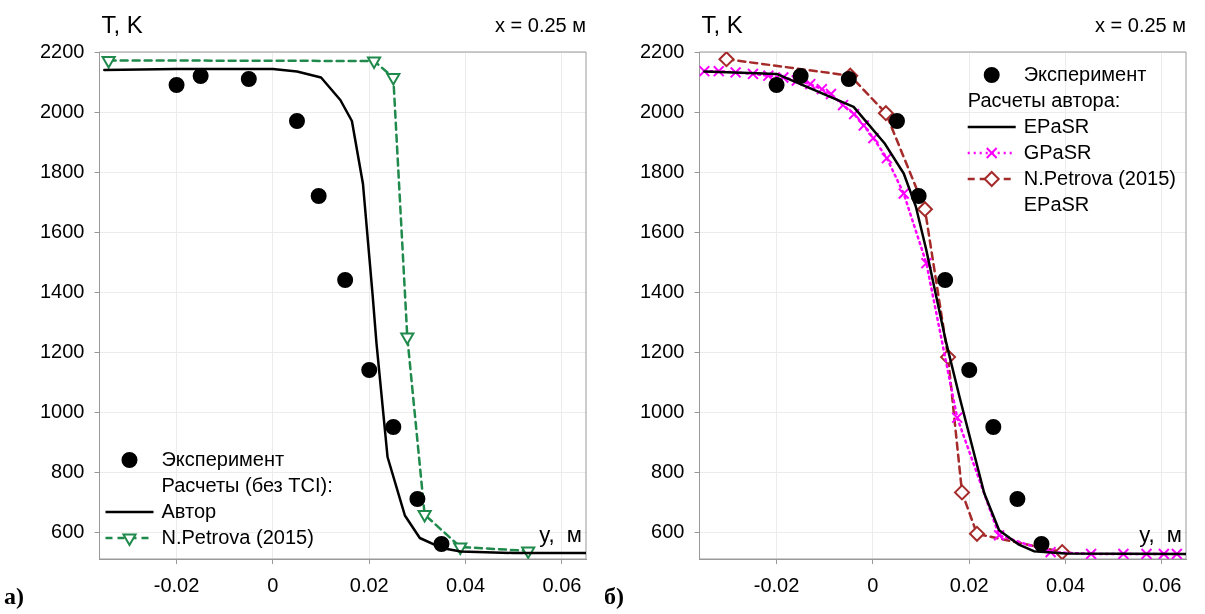 This screenshot has height=614, width=1205. Describe the element at coordinates (14, 596) in the screenshot. I see `text: а)` at that location.